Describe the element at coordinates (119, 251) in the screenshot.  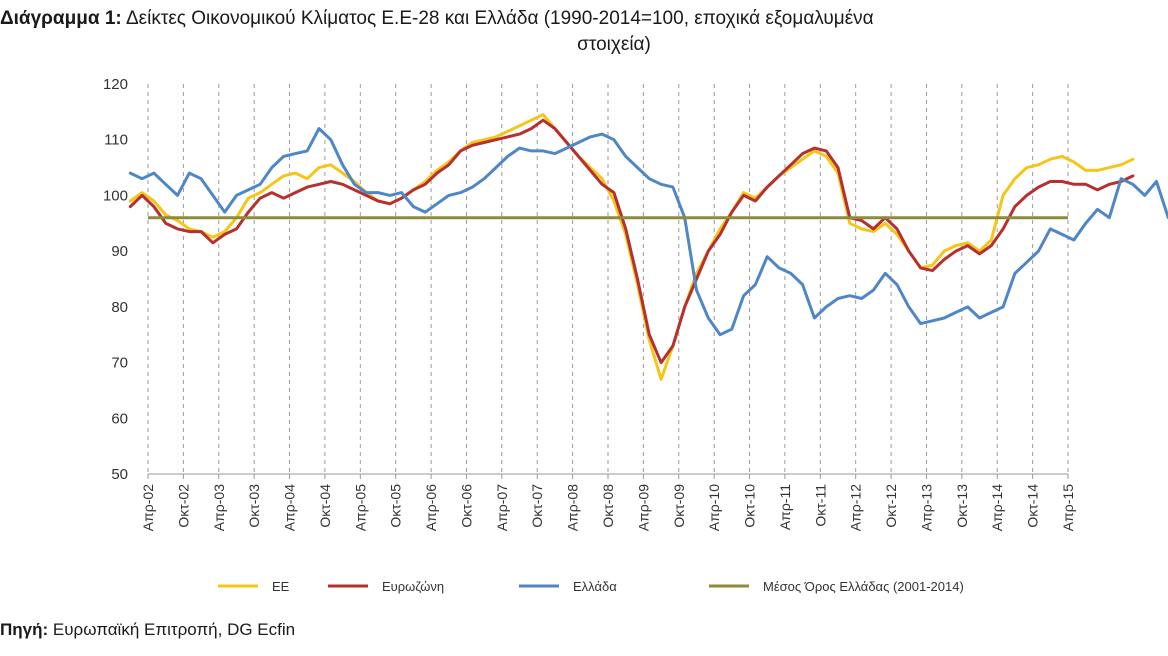
I see `y-tick-label: 90` at that location.